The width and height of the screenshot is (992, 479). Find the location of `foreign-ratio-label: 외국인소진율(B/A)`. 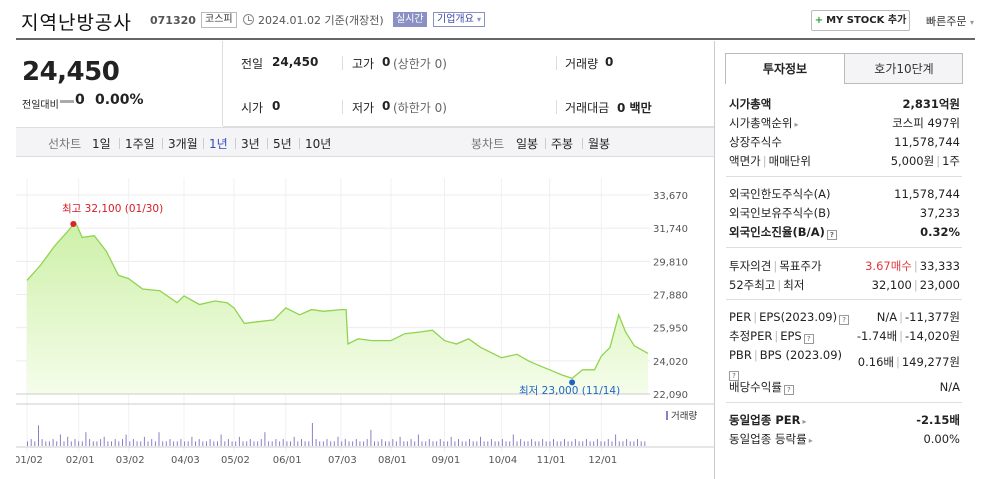

foreign-ratio-label: 외국인소진율(B/A) is located at coordinates (777, 232).